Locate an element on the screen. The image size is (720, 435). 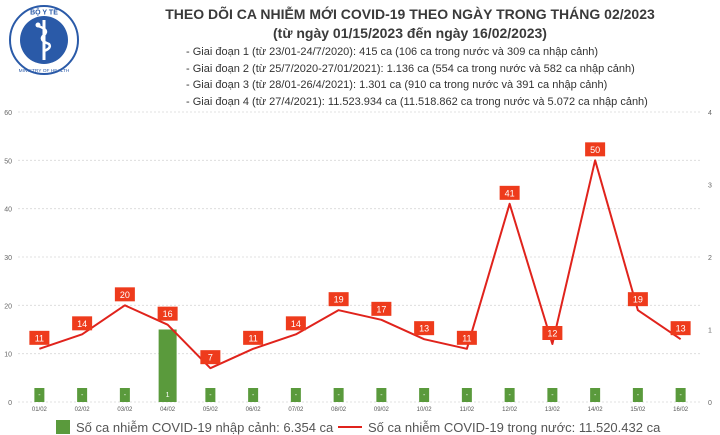
line-data-label: 50 is located at coordinates (595, 150).